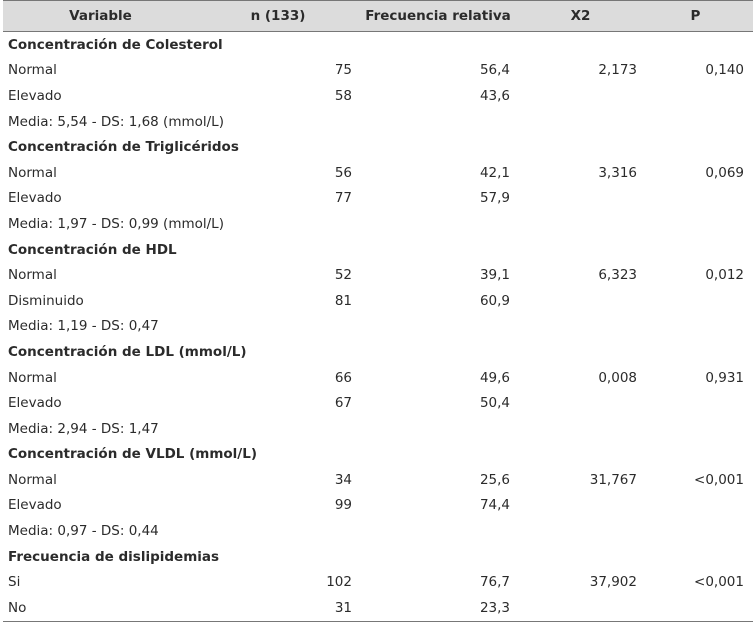 This screenshot has width=755, height=622. What do you see at coordinates (343, 300) in the screenshot?
I see `row-n: 81` at bounding box center [343, 300].